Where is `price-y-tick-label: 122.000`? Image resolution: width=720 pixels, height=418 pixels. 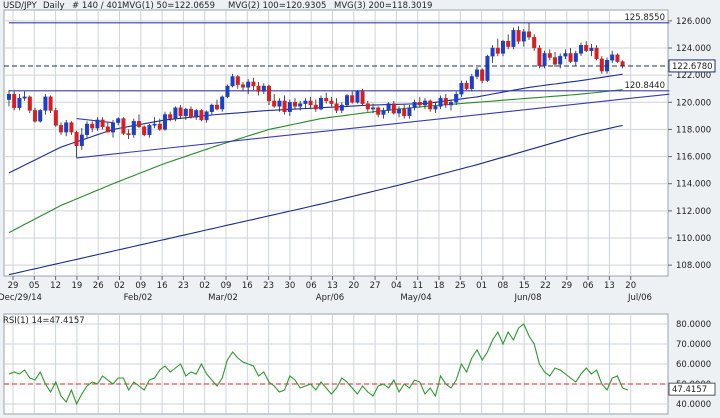 price-y-tick-label: 122.000 is located at coordinates (693, 76).